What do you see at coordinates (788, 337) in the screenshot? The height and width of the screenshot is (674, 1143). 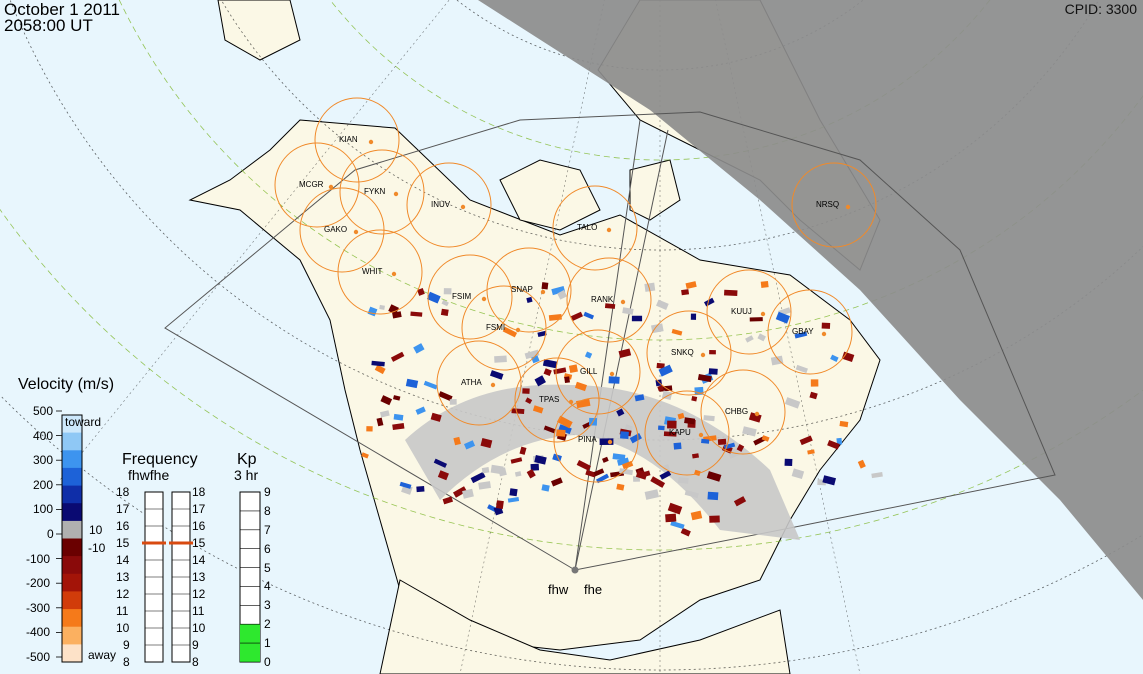 I see `meridian-line` at bounding box center [788, 337].